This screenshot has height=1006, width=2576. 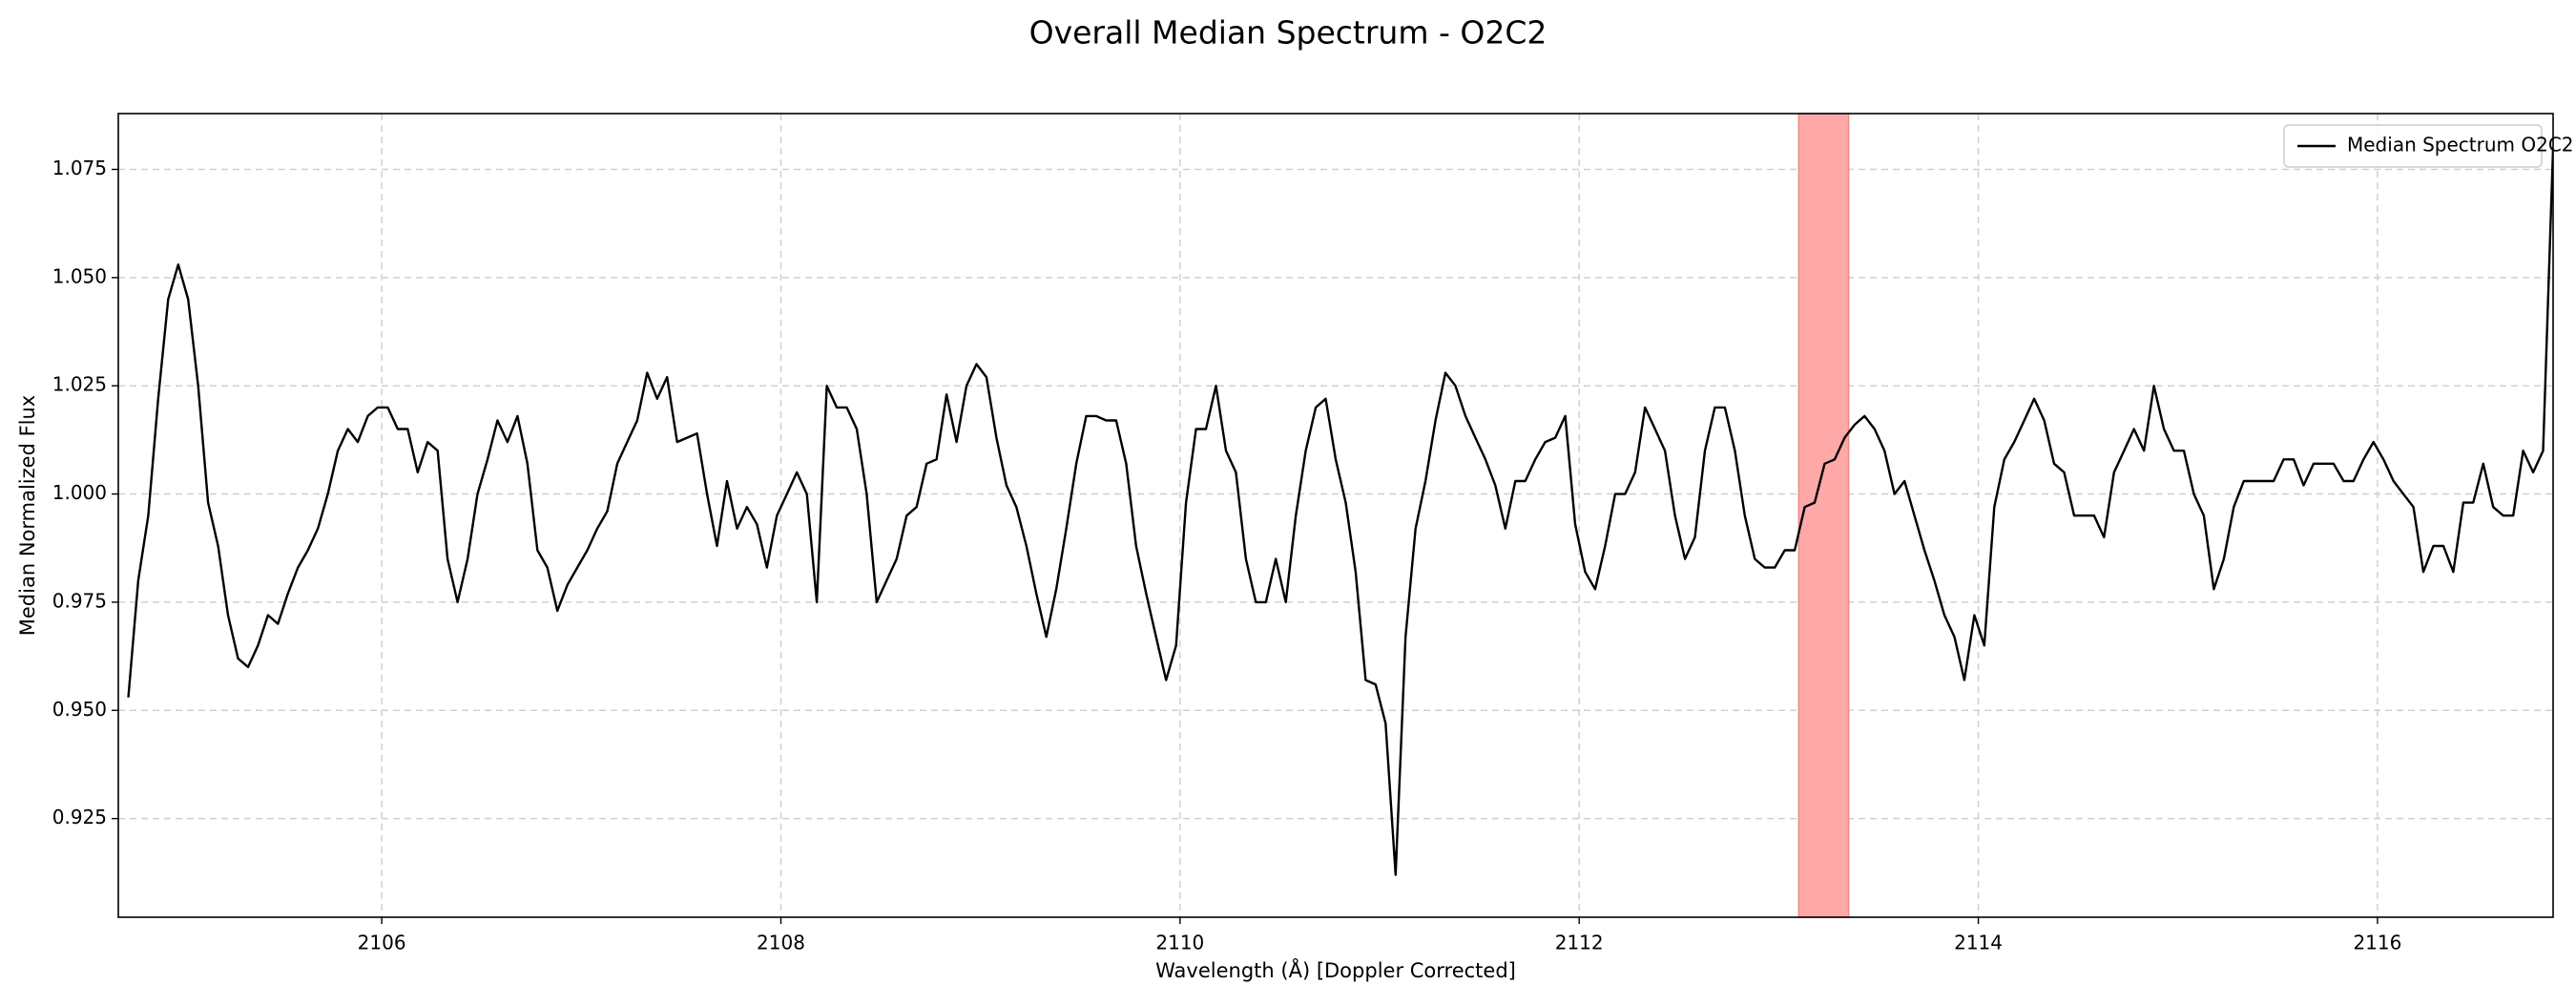 I want to click on highlight-span, so click(x=1823, y=515).